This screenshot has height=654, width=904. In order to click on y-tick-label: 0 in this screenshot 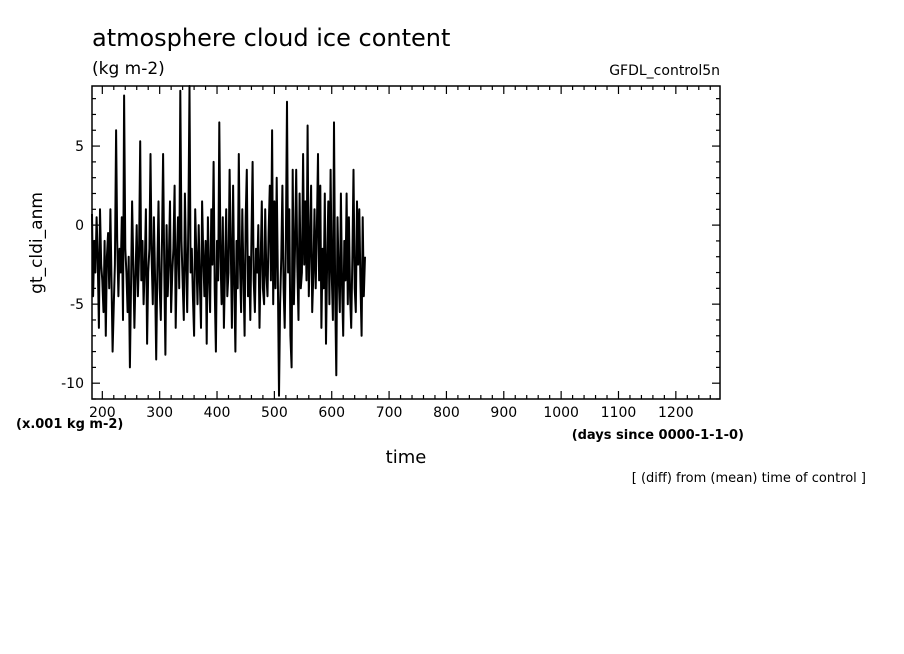, I will do `click(79, 226)`.